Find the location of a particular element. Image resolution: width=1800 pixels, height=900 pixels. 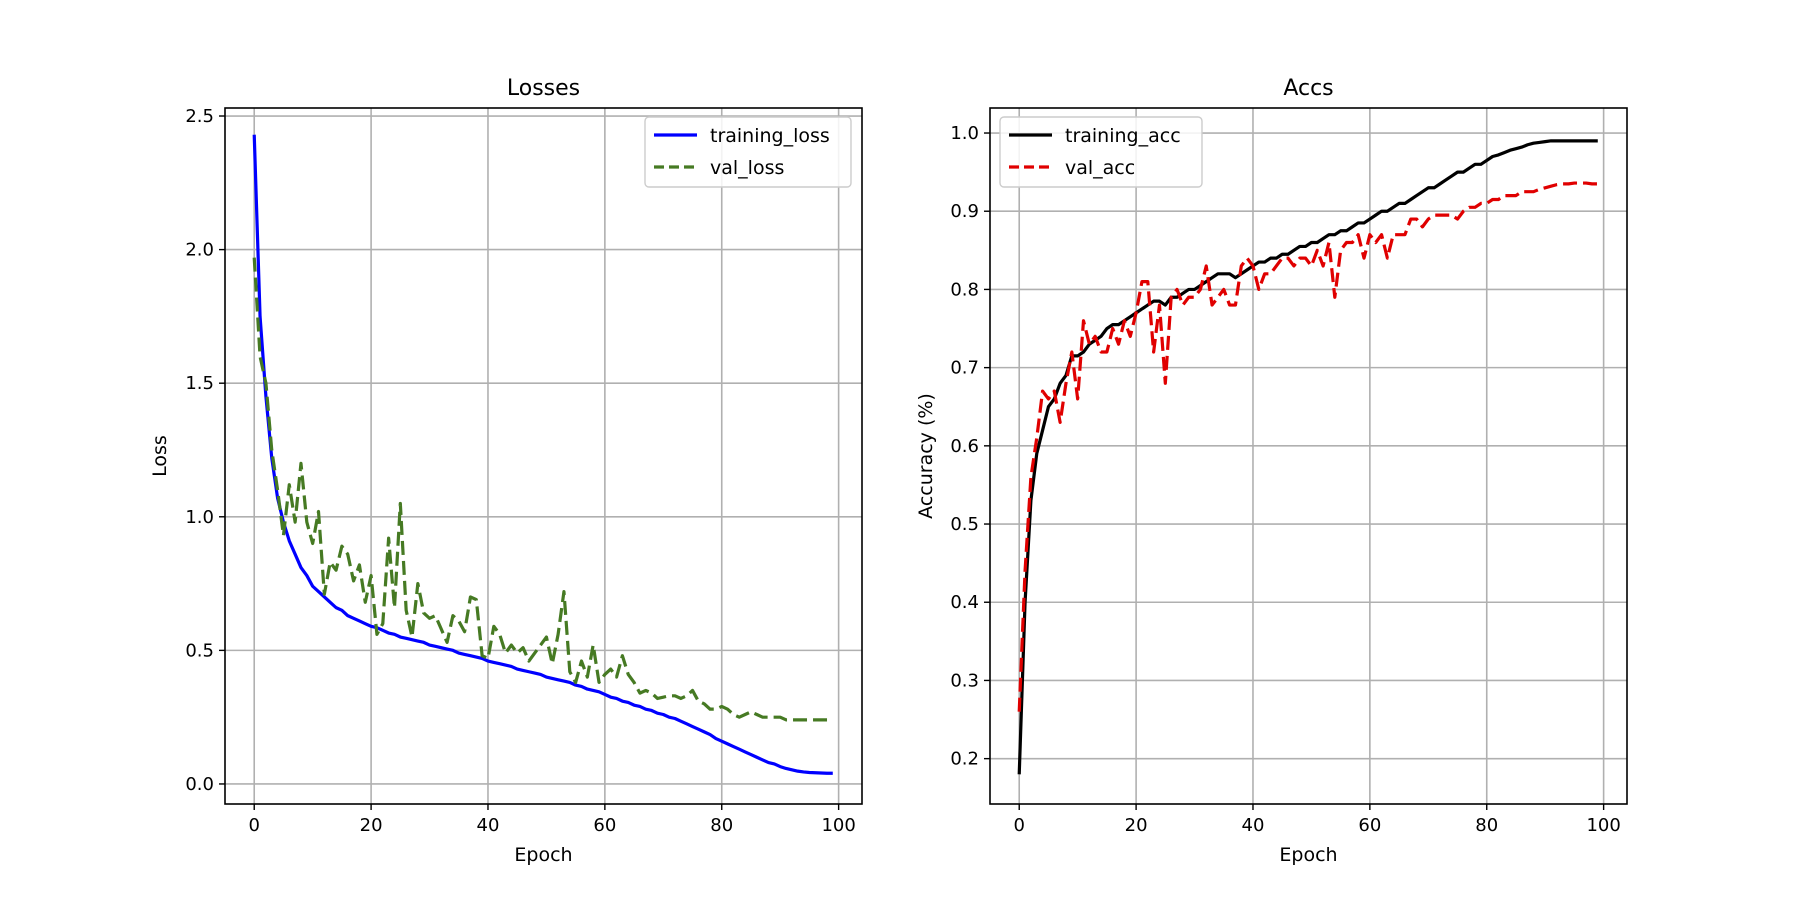

y-tick-label: 0.7 is located at coordinates (964, 368).